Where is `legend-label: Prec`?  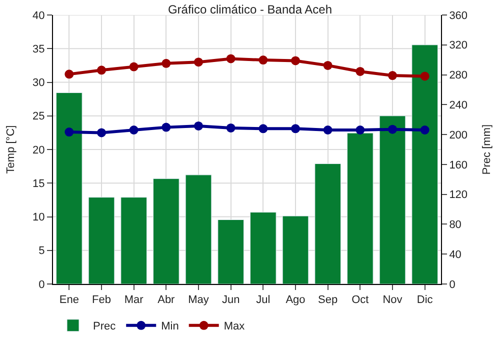 legend-label: Prec is located at coordinates (104, 326).